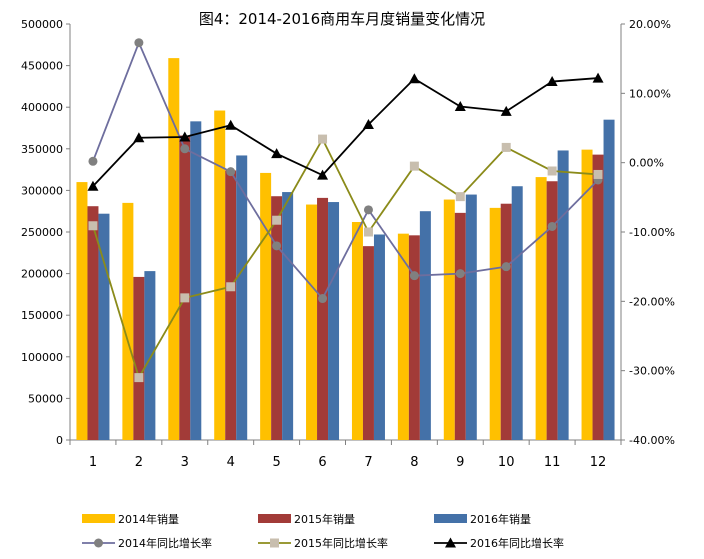 The image size is (704, 559). I want to click on legend-bar-label-2: 2015年销量, so click(324, 519).